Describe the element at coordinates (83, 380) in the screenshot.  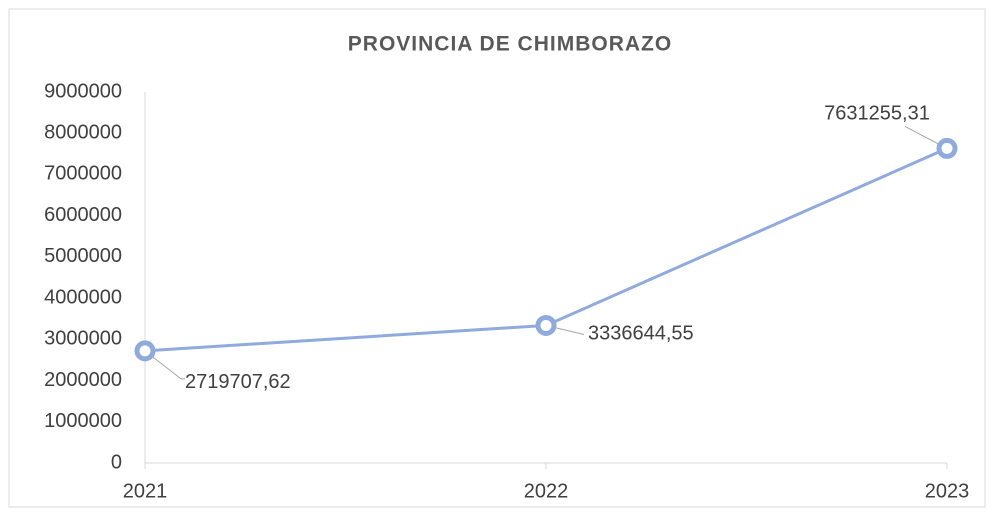
I see `y-tick-label: 2000000` at that location.